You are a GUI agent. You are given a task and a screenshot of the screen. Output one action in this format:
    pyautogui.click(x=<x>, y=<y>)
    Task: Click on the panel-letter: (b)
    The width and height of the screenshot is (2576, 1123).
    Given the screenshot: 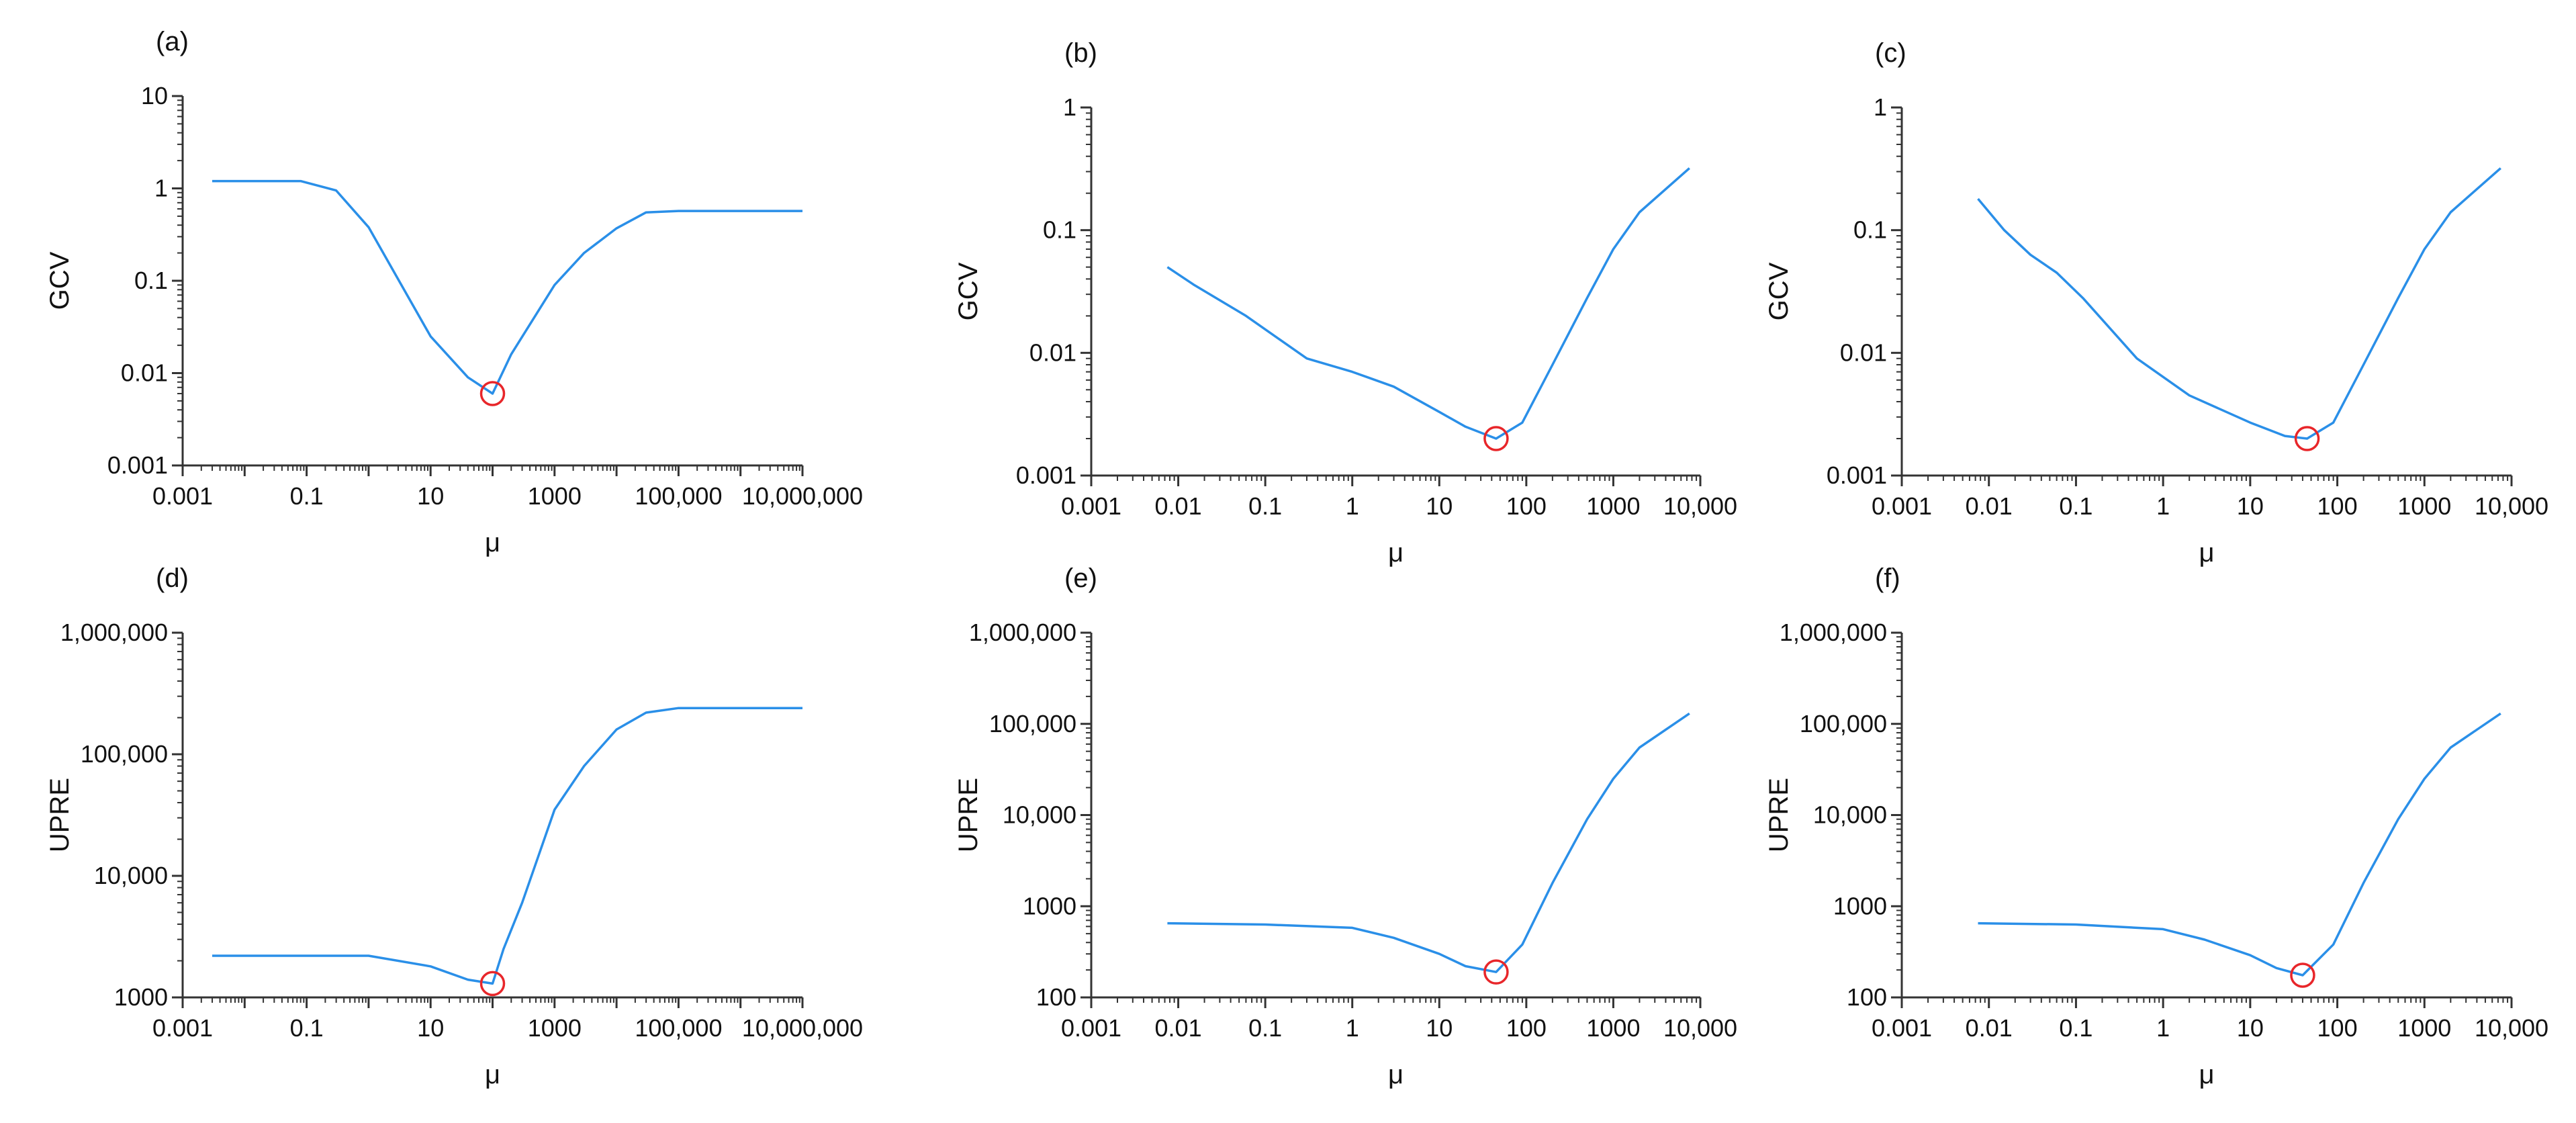 What is the action you would take?
    pyautogui.click(x=1080, y=53)
    